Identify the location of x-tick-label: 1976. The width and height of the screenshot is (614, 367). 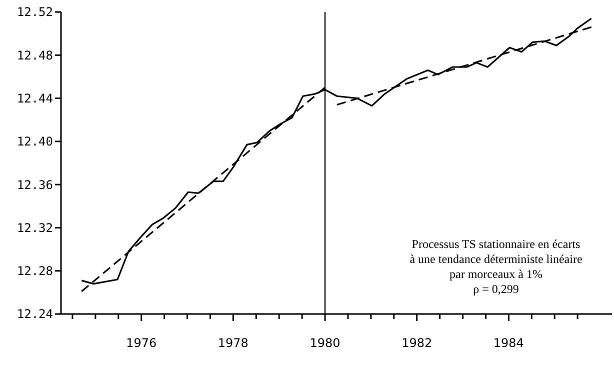
(141, 343).